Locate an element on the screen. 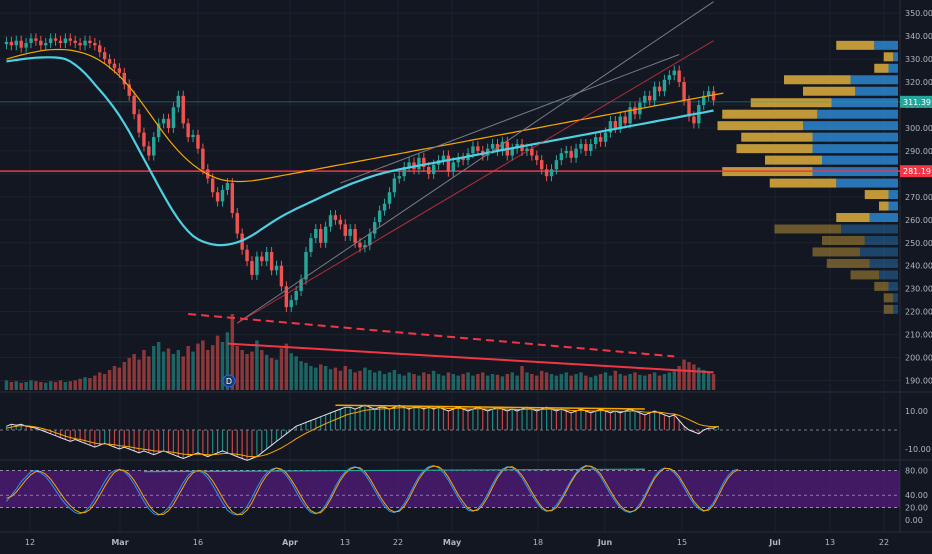  time-tick-label: 12 is located at coordinates (30, 542).